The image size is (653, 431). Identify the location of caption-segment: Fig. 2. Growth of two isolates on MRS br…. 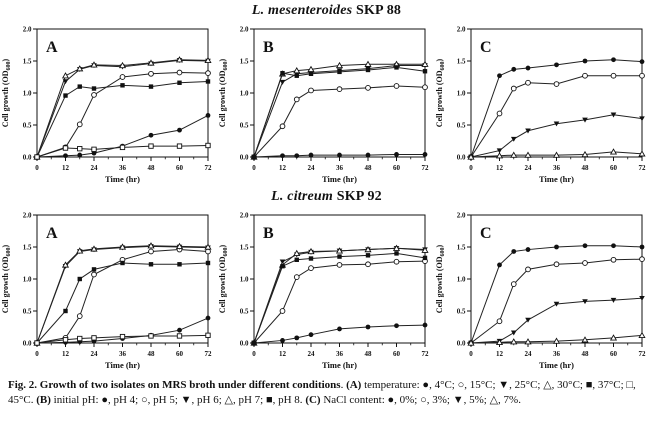
(174, 385).